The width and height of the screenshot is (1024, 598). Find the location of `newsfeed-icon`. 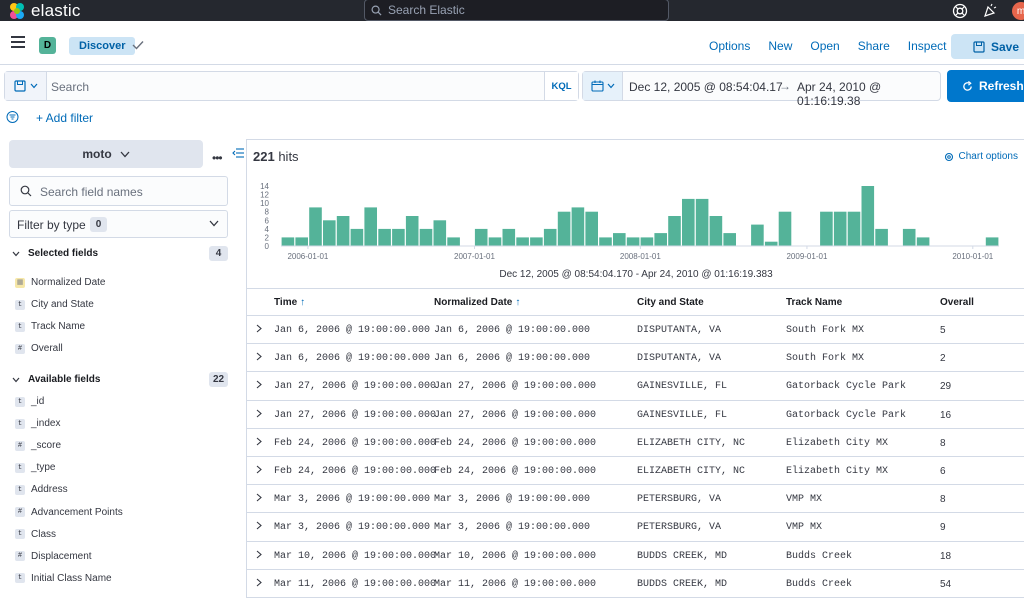

newsfeed-icon is located at coordinates (990, 11).